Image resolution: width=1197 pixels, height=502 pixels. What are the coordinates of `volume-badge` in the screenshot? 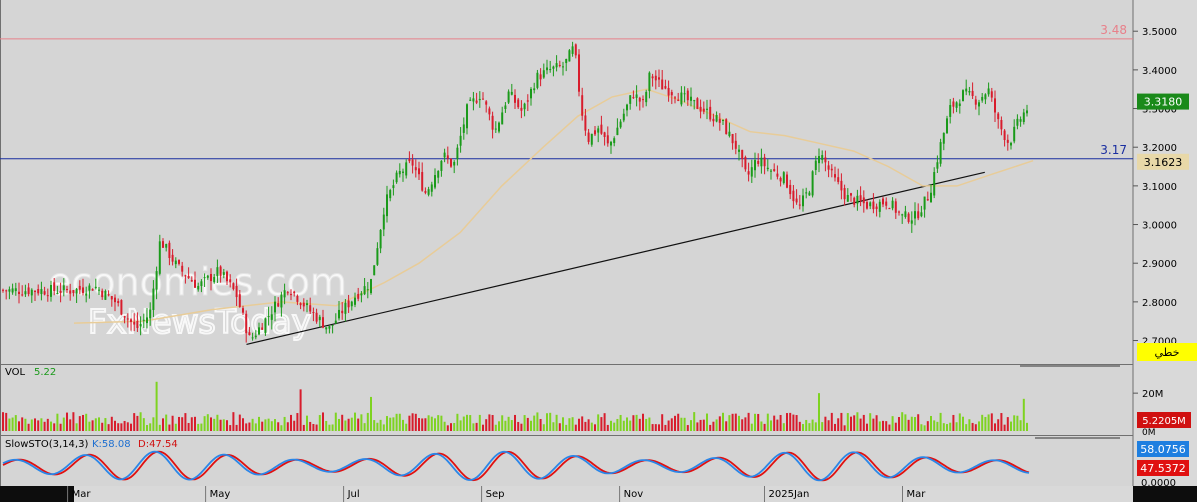 It's located at (1164, 420).